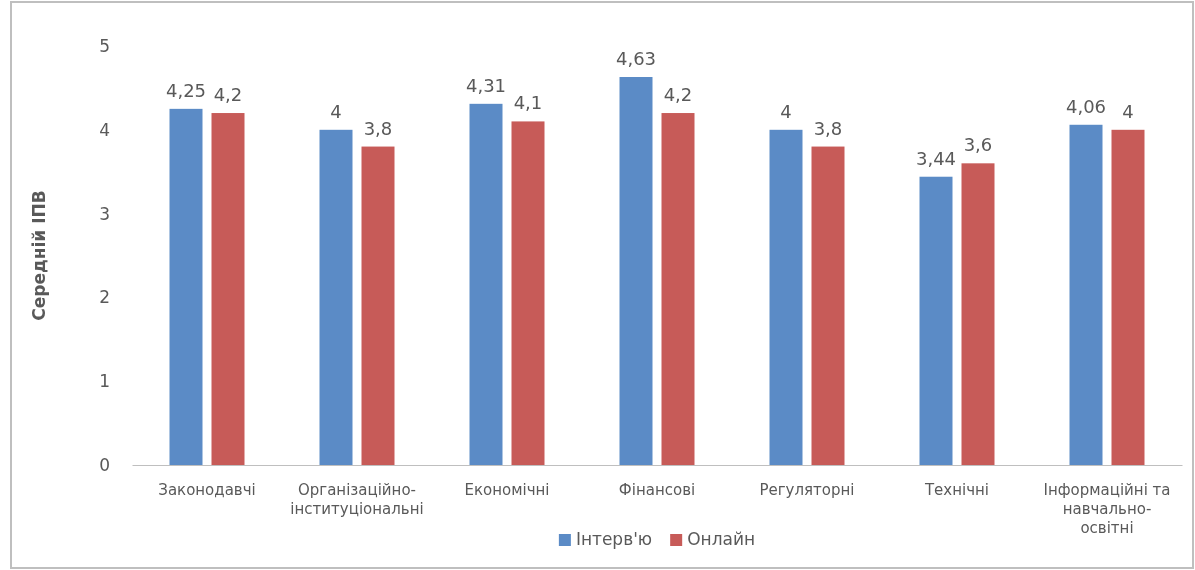 The image size is (1195, 570). I want to click on x-tick-label: Фінансові, so click(657, 490).